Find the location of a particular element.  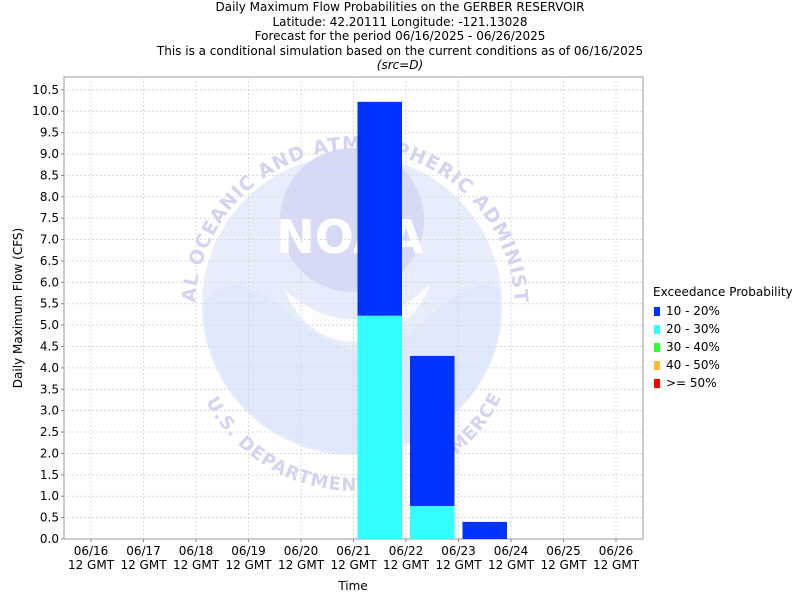

y-tick-label: 9.5 is located at coordinates (49, 133).